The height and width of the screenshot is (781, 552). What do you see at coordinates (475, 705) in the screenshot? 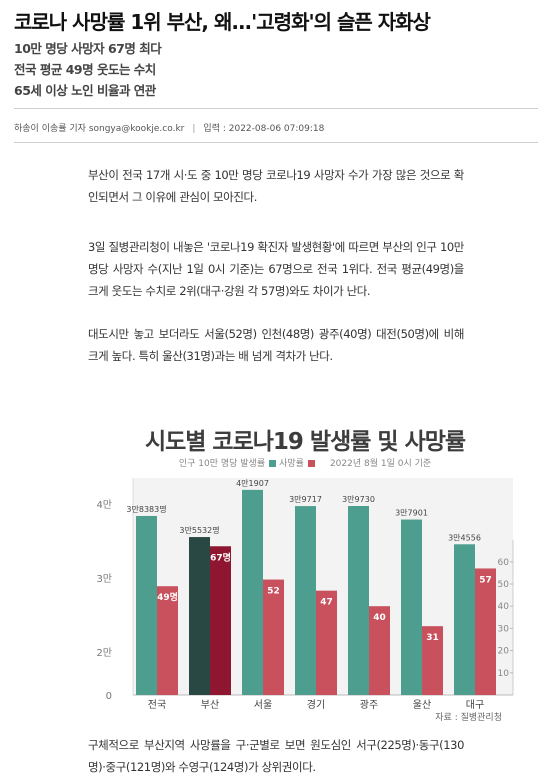
I see `category-tick-label: 대구` at bounding box center [475, 705].